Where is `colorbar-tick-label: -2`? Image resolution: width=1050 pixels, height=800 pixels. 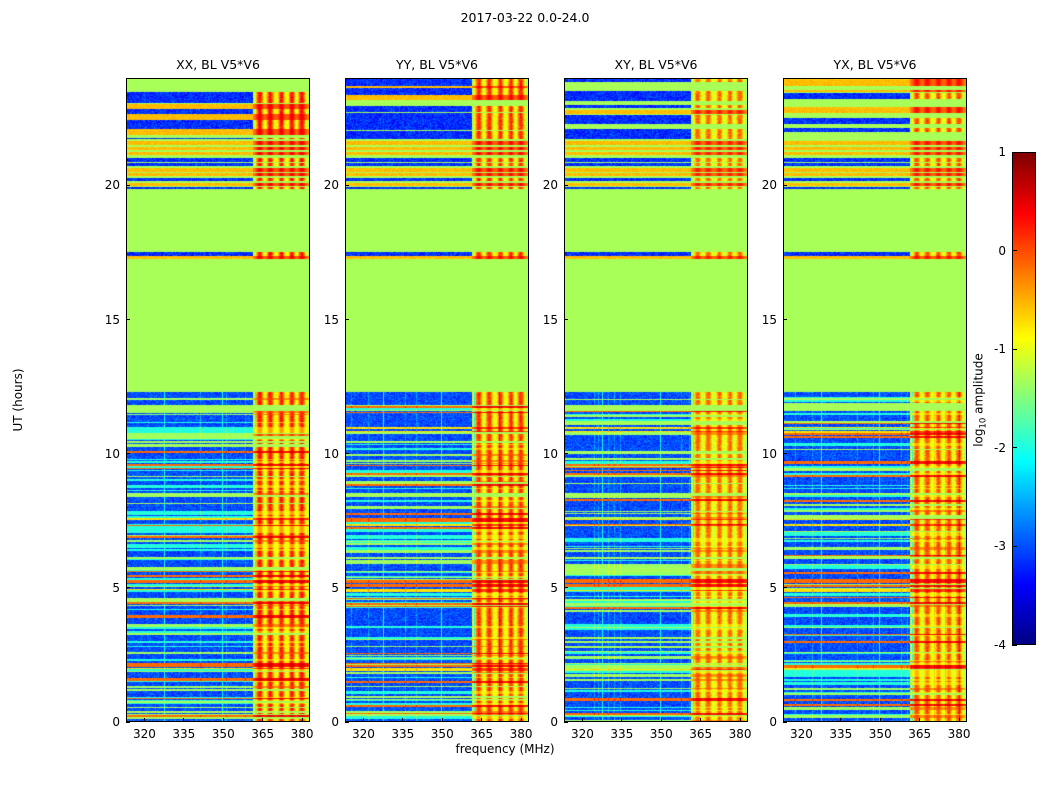 colorbar-tick-label: -2 is located at coordinates (1000, 447).